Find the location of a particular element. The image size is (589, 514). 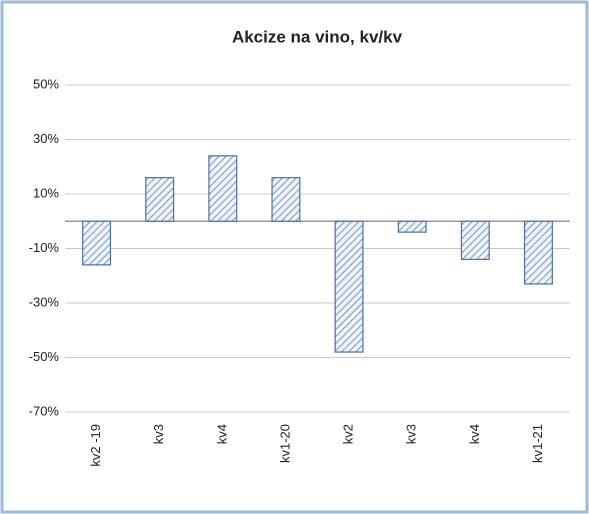

y-tick-label: 50% is located at coordinates (46, 83).